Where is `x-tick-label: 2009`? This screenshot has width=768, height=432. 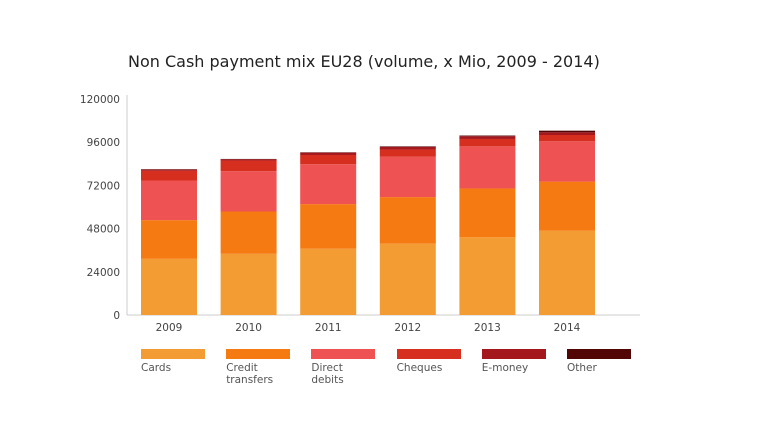
x-tick-label: 2009 is located at coordinates (169, 328).